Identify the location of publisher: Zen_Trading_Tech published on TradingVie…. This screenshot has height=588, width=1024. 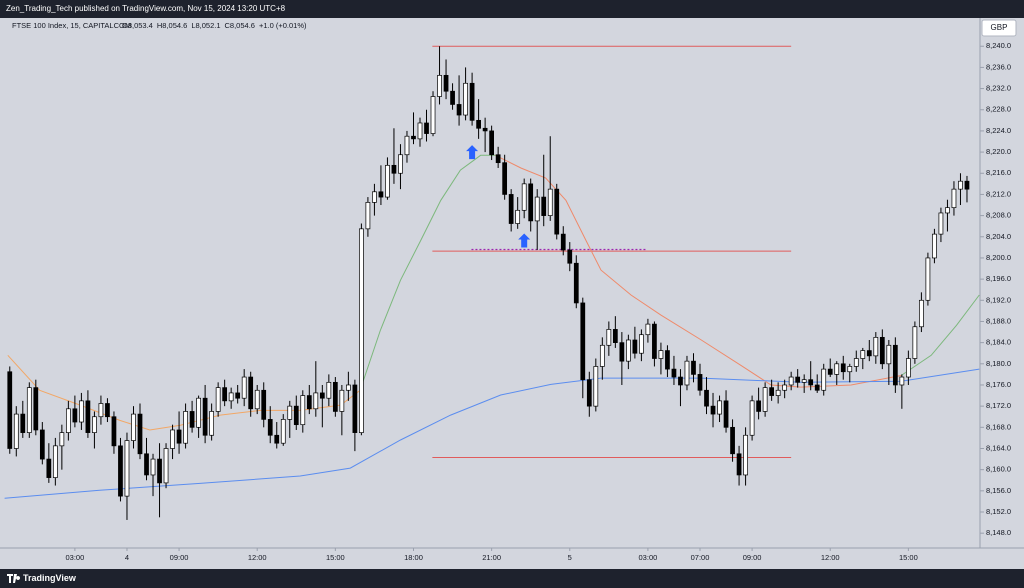
(146, 8).